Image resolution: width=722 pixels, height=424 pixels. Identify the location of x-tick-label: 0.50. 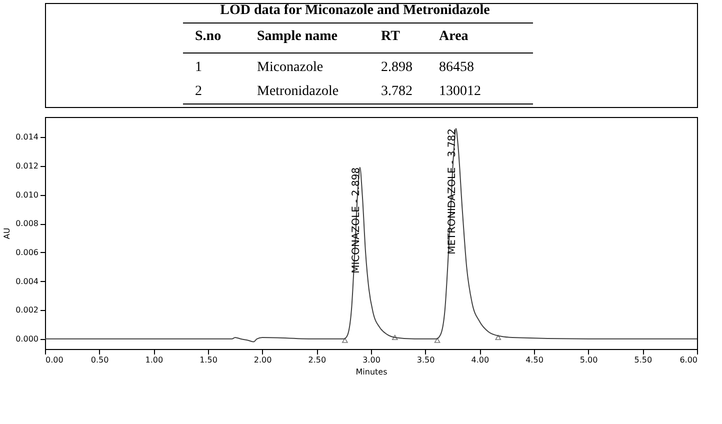
(99, 360).